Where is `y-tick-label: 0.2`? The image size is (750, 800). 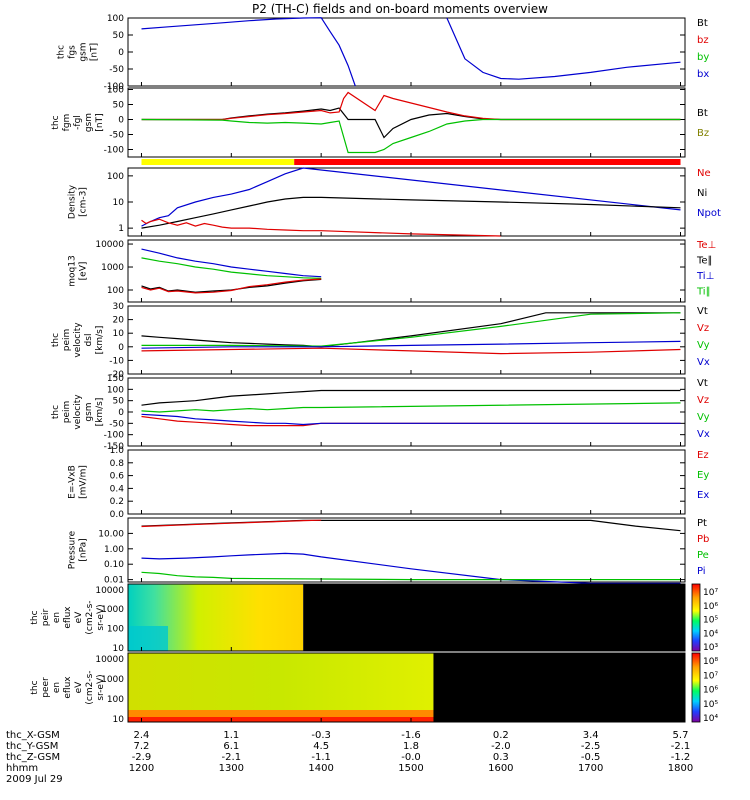 y-tick-label: 0.2 is located at coordinates (117, 502).